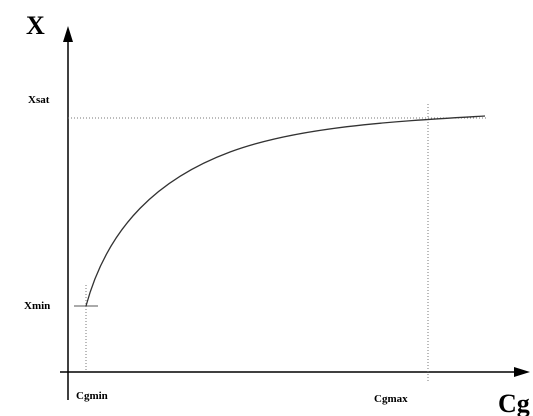 Image resolution: width=533 pixels, height=416 pixels. What do you see at coordinates (514, 402) in the screenshot?
I see `x-axis-label: Cg` at bounding box center [514, 402].